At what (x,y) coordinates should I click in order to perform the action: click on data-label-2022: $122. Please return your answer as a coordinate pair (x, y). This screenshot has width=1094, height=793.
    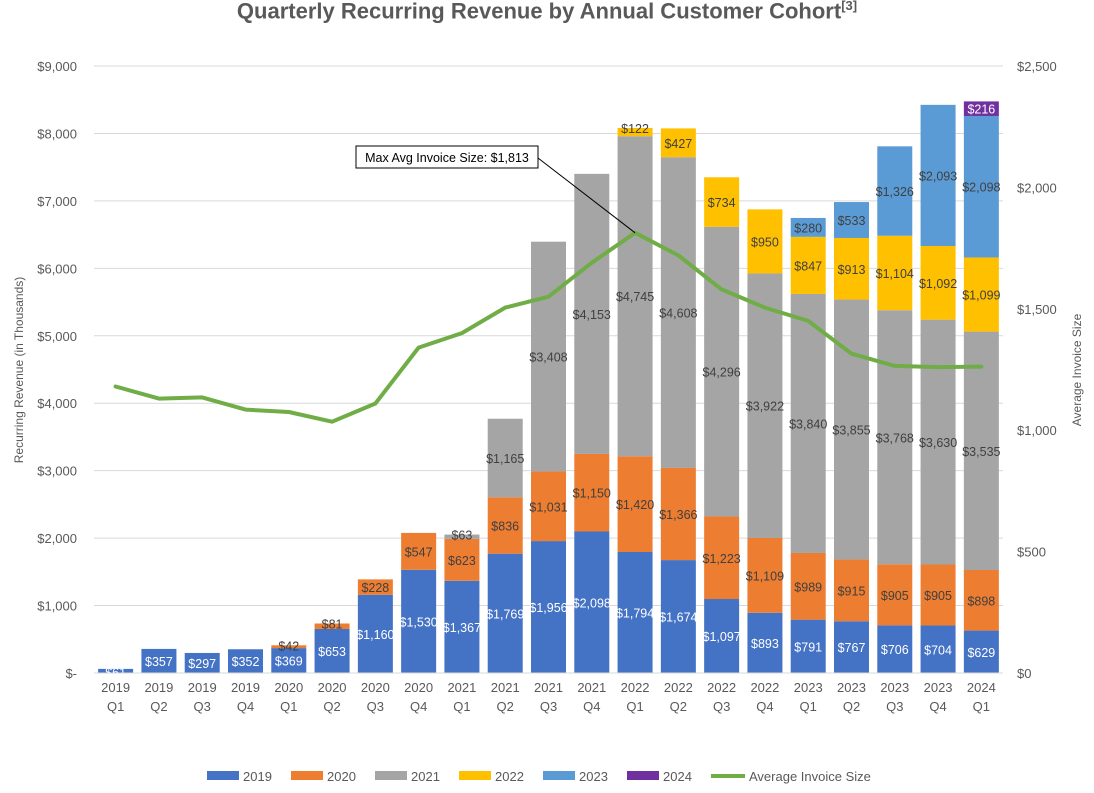
    Looking at the image, I should click on (635, 129).